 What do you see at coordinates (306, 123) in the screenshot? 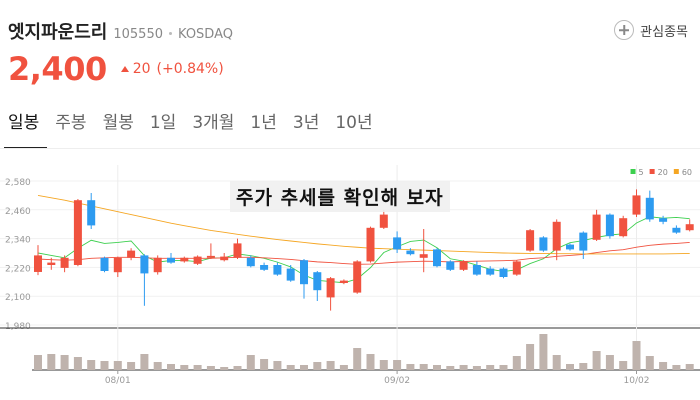
I see `period-tab: 3년` at bounding box center [306, 123].